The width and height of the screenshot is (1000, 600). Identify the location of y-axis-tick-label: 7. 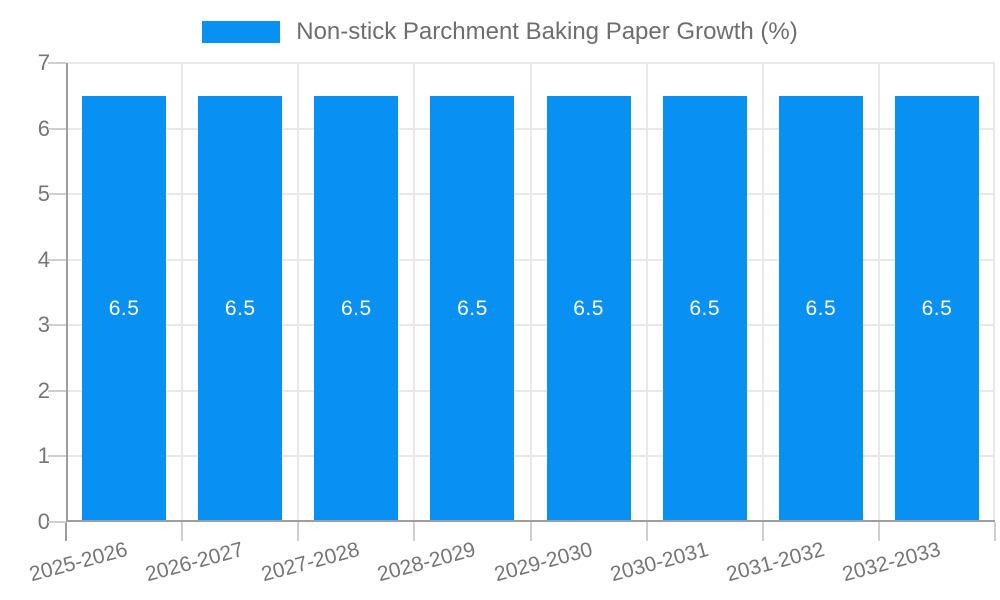
(43, 62).